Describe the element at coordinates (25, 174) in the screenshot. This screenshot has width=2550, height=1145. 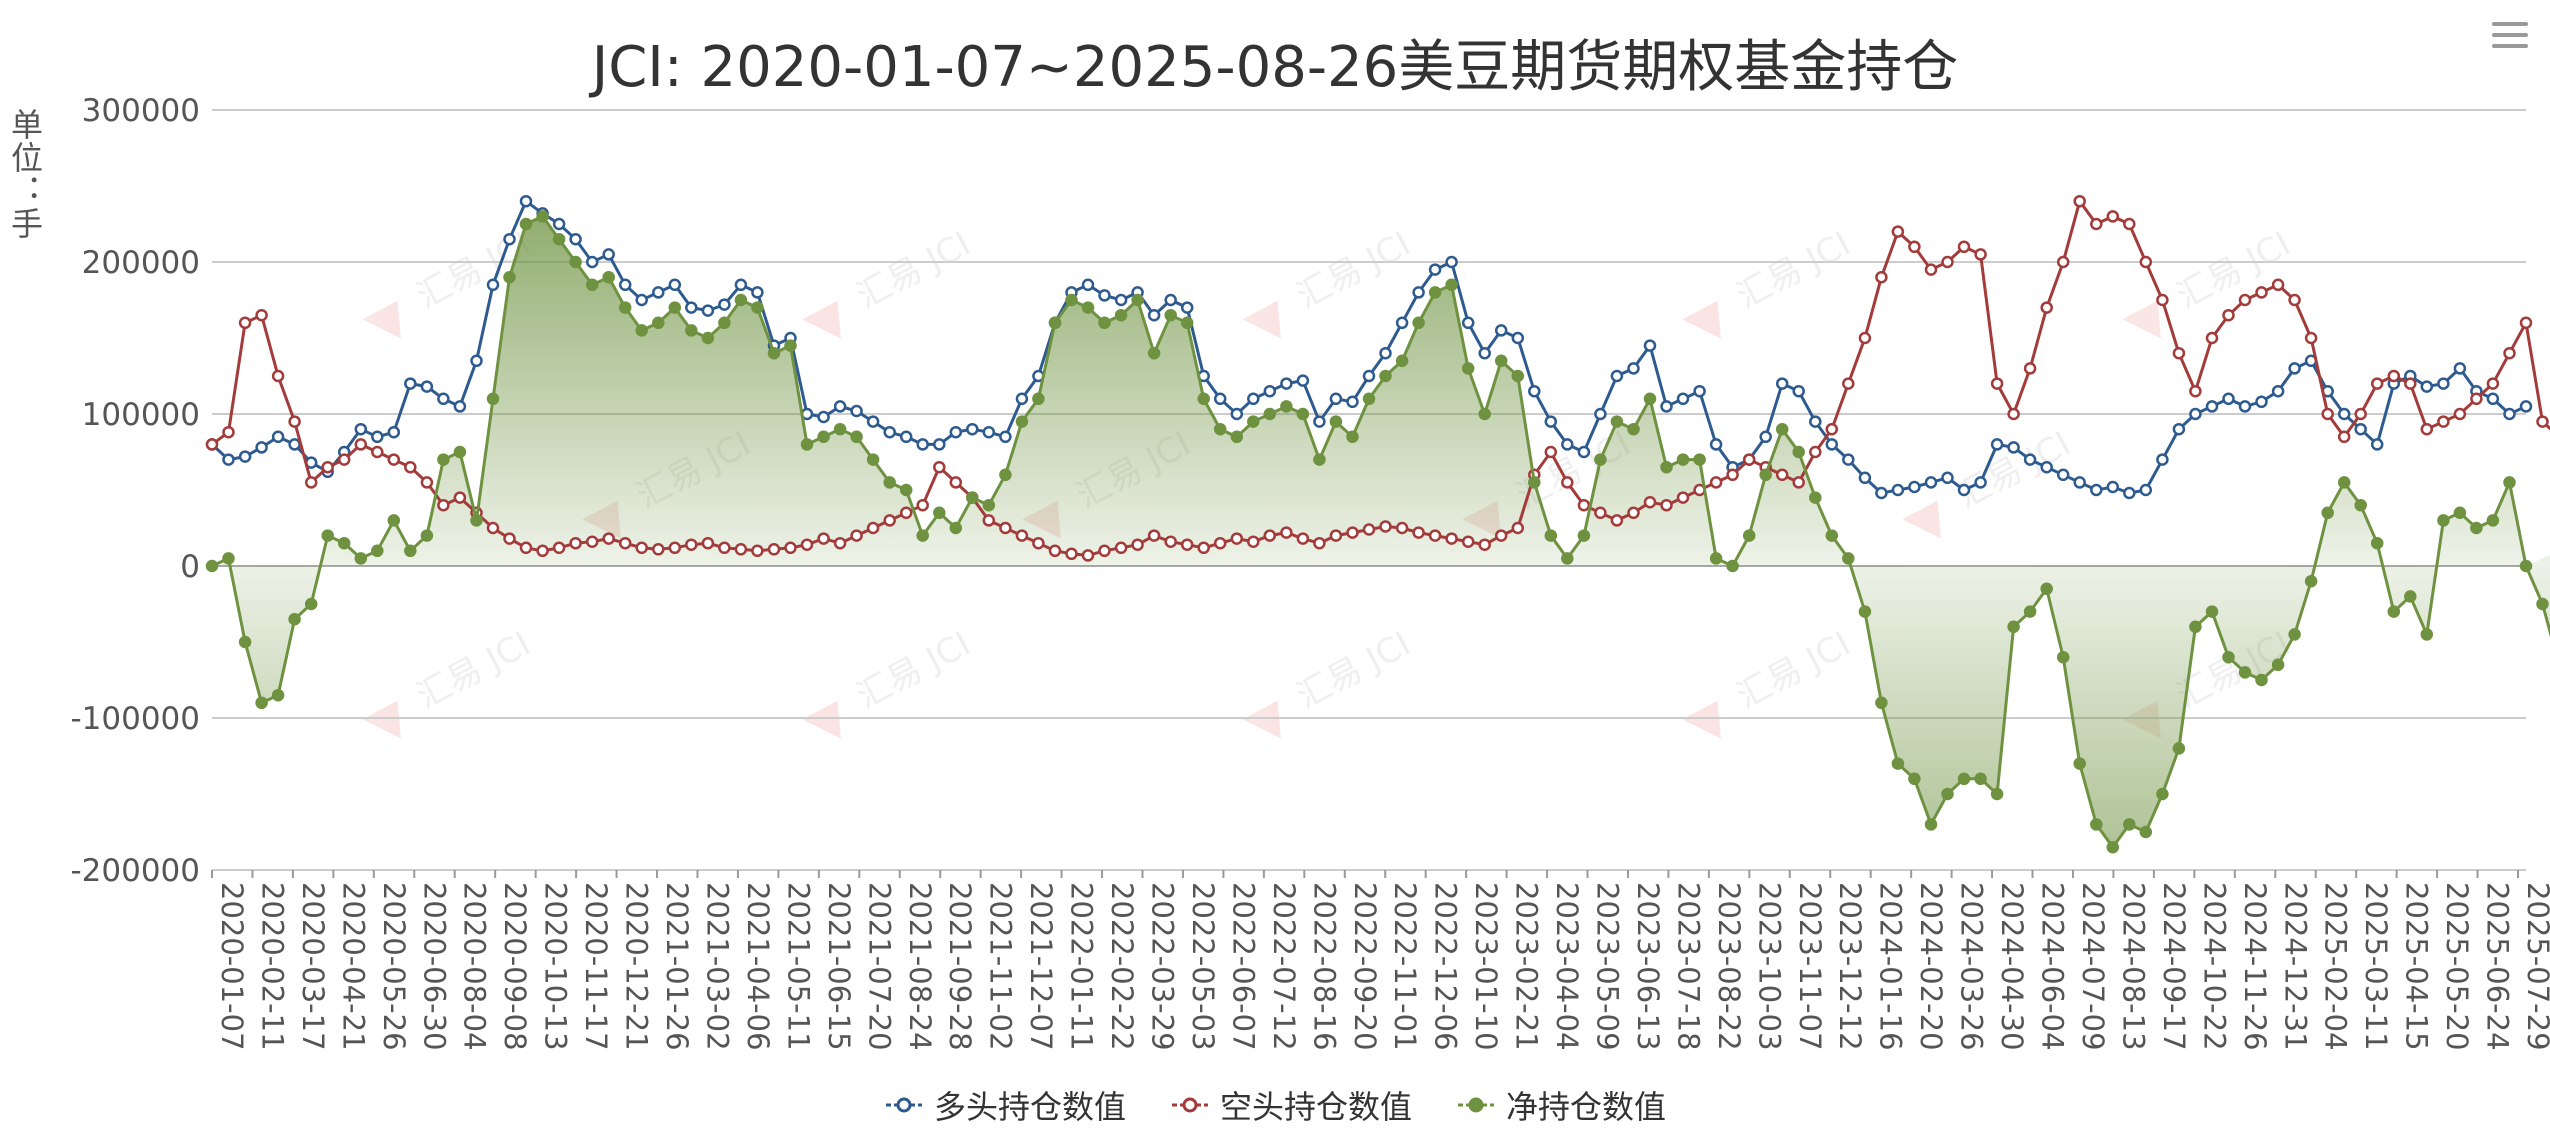
I see `y-axis-unit-label: 单位：手` at that location.